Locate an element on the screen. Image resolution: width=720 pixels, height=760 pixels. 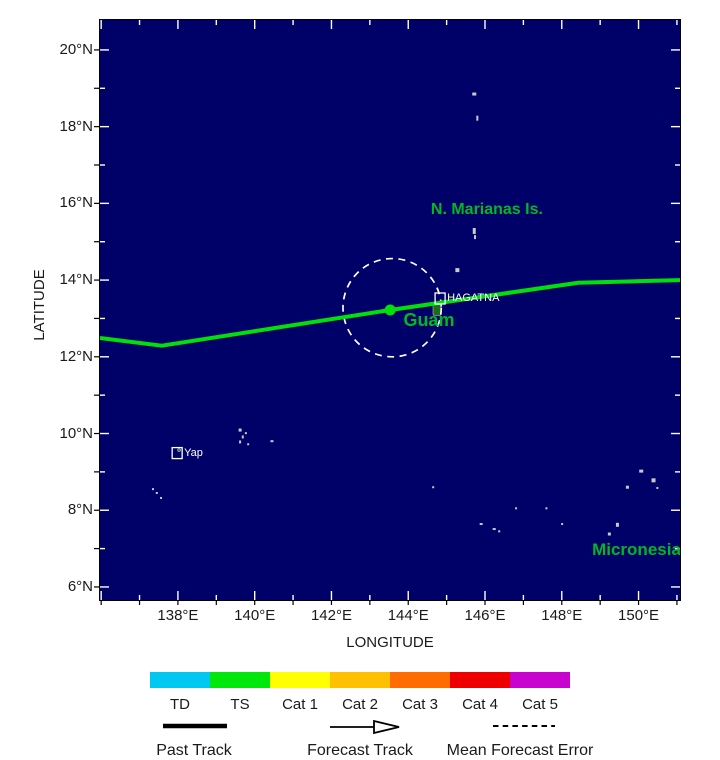
category-label-ts: TS is located at coordinates (240, 704).